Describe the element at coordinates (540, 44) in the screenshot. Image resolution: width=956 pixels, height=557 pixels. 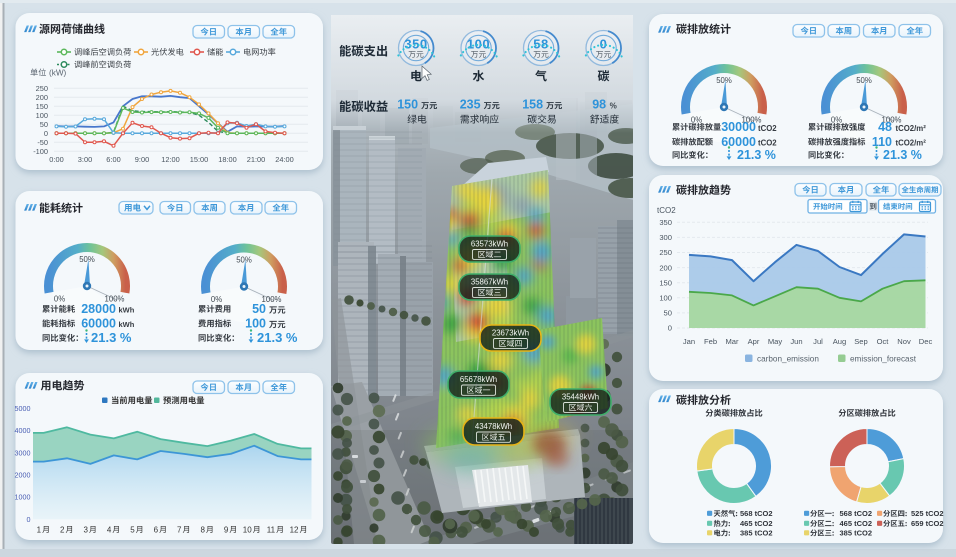
I see `svg-text: 58` at that location.